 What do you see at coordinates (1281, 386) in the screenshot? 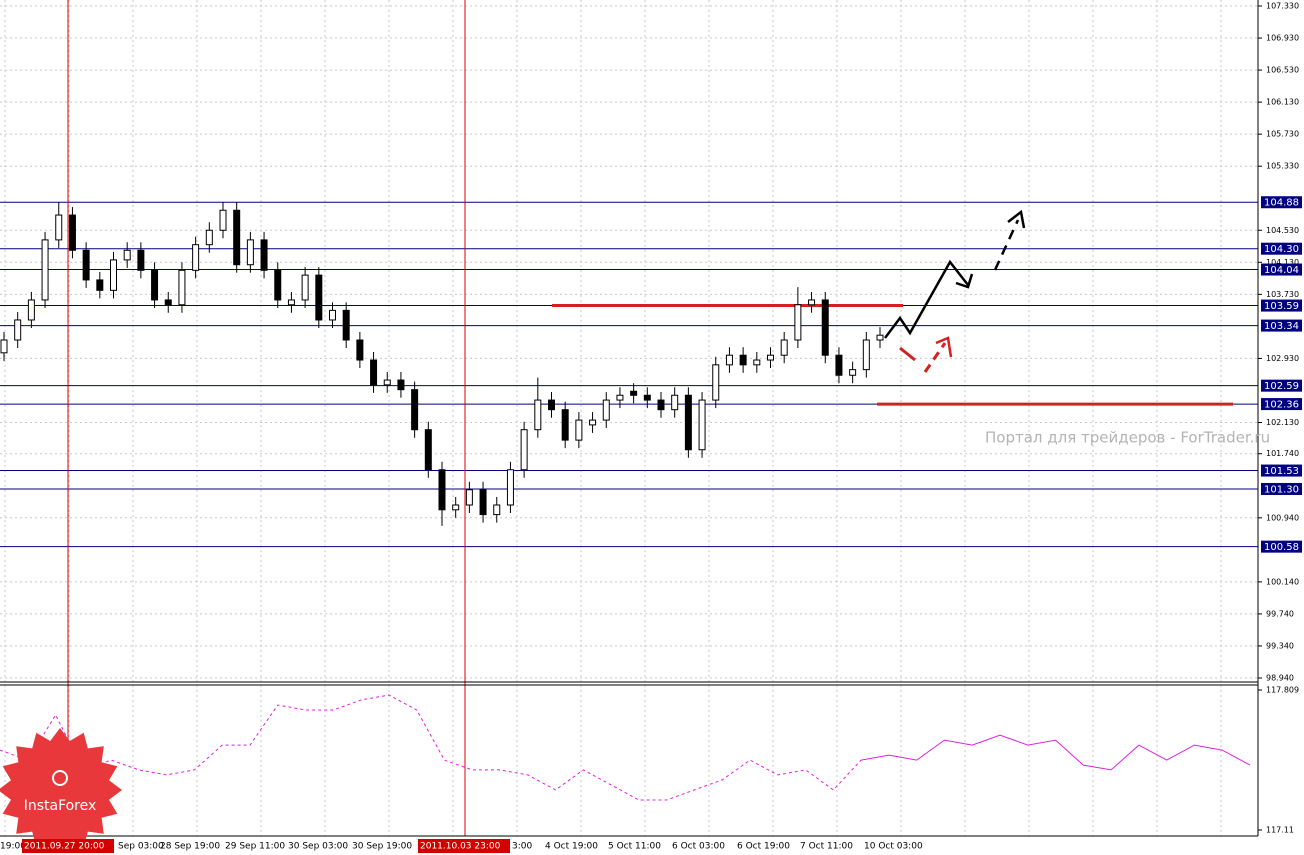
I see `level-label: 102.59` at bounding box center [1281, 386].